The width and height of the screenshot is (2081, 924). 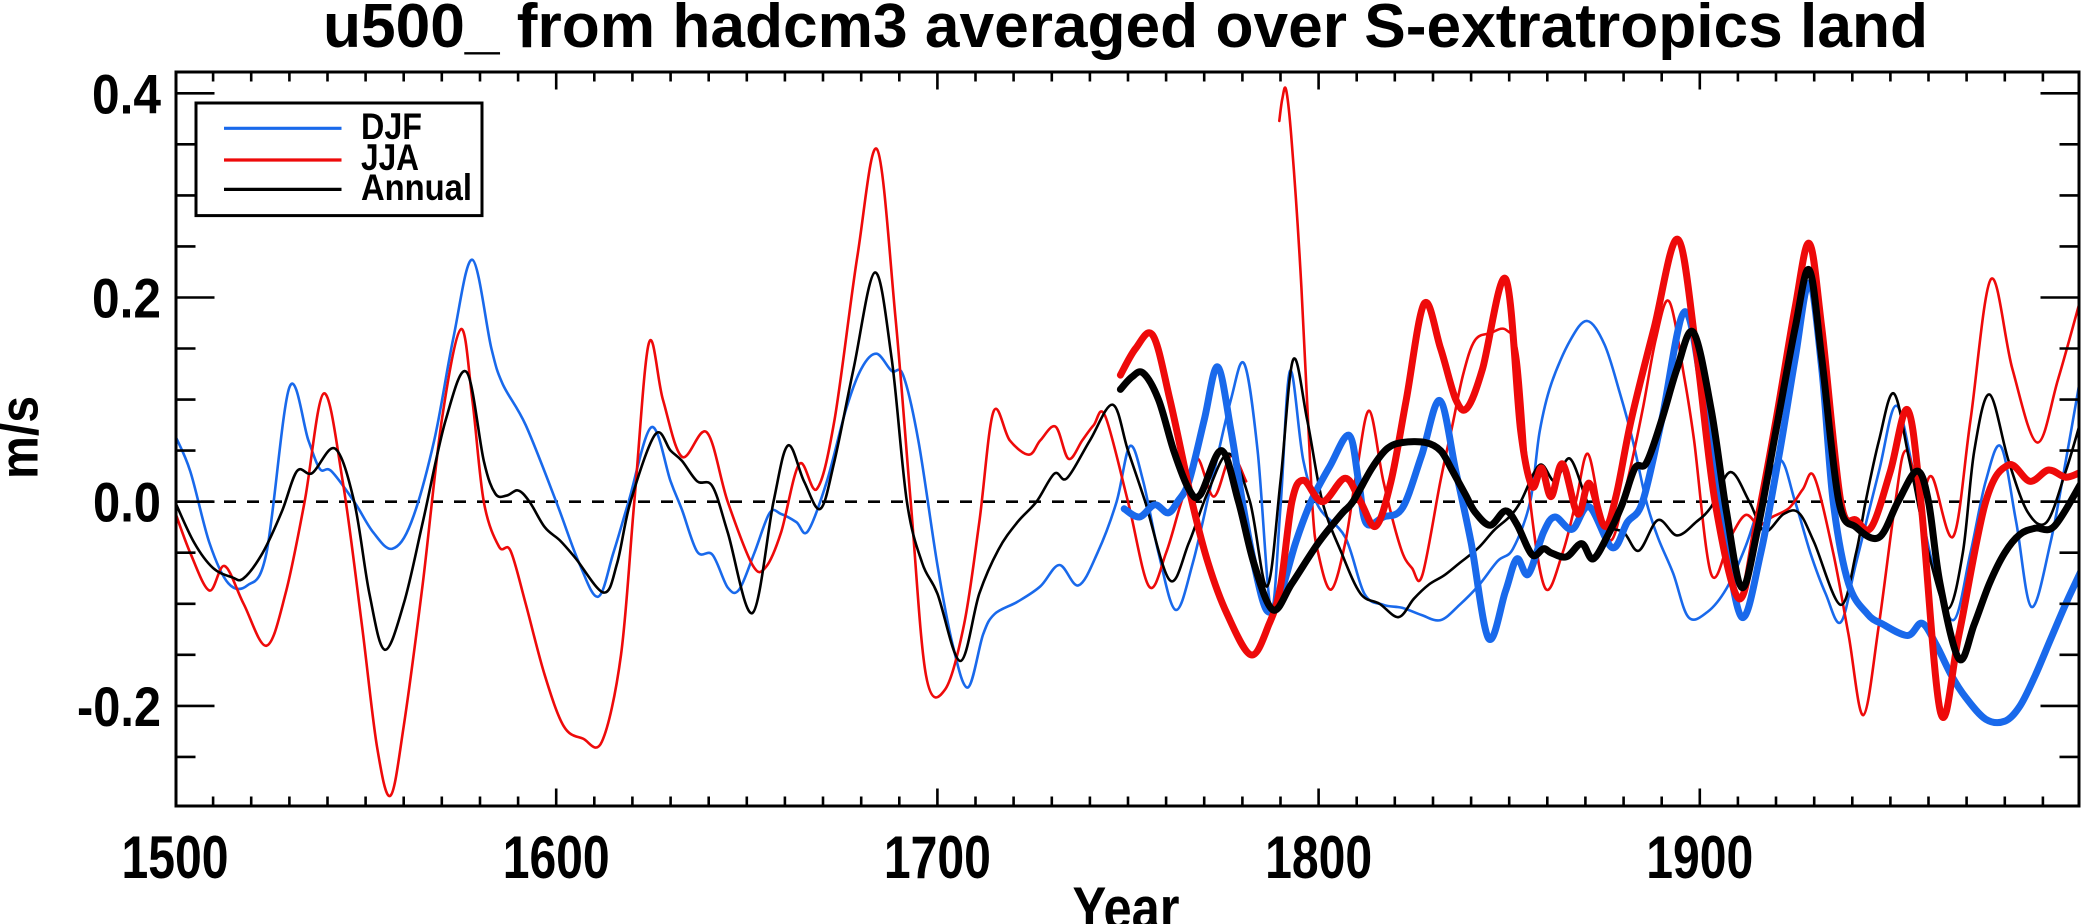 I want to click on svg-text: -0.2, so click(x=119, y=706).